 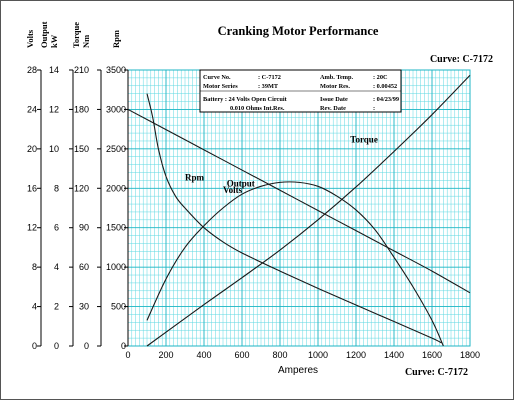 What do you see at coordinates (298, 370) in the screenshot?
I see `x-axis-label: Amperes` at bounding box center [298, 370].